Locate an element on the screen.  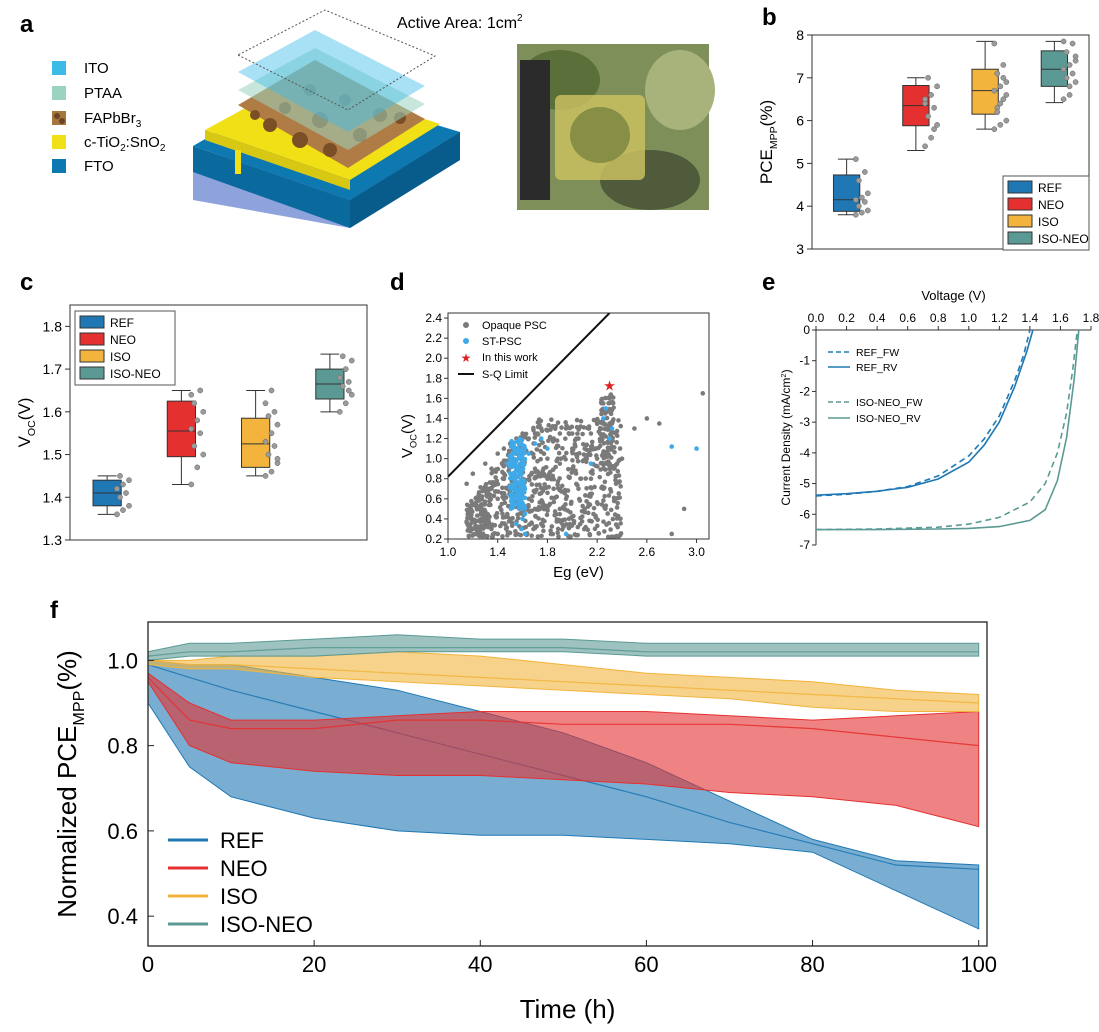
photo-succulent is located at coordinates (600, 135).